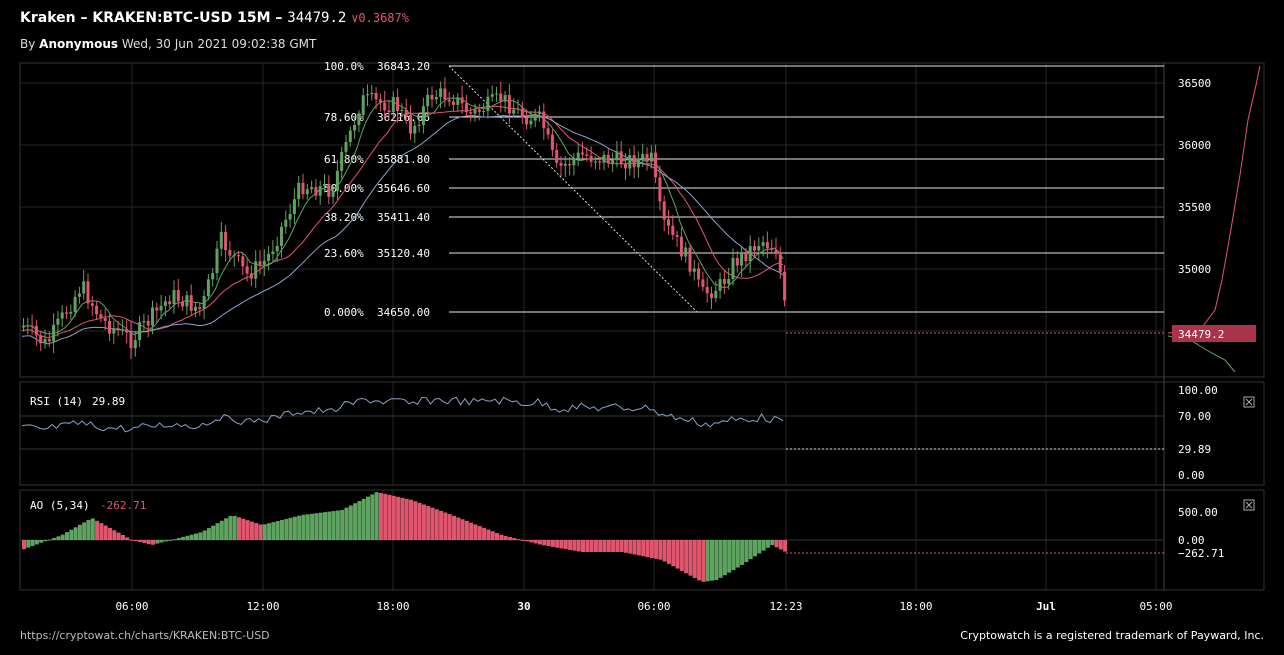 The width and height of the screenshot is (1284, 655). What do you see at coordinates (380, 18) in the screenshot?
I see `price-change: ∨0.3687%` at bounding box center [380, 18].